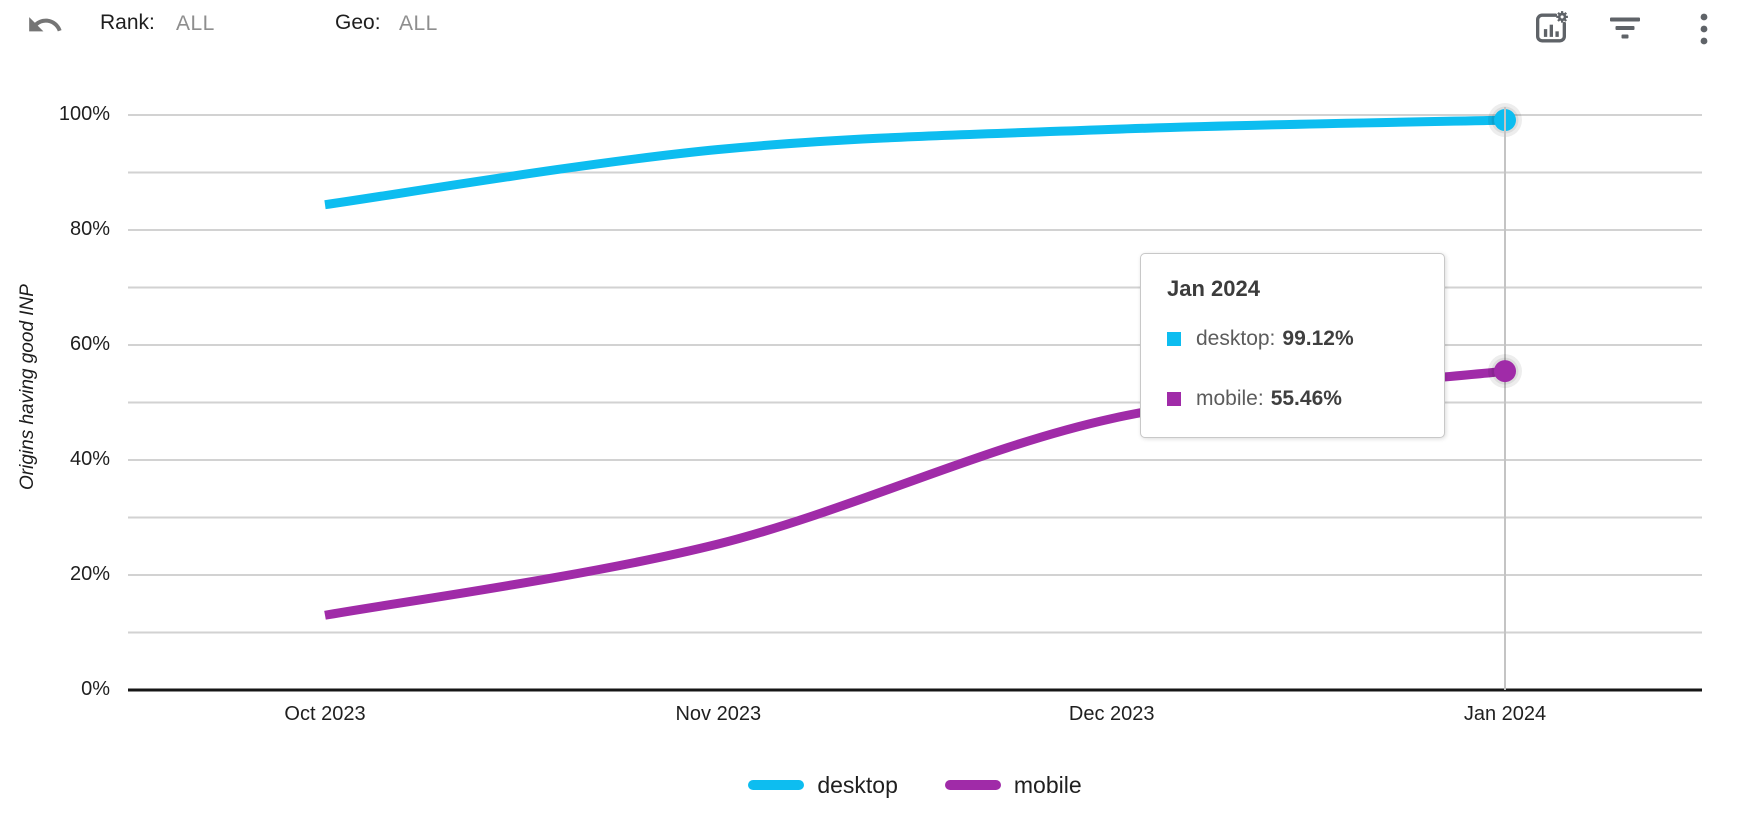 Image resolution: width=1752 pixels, height=826 pixels. Describe the element at coordinates (89, 229) in the screenshot. I see `y-tick-label: 80%` at that location.